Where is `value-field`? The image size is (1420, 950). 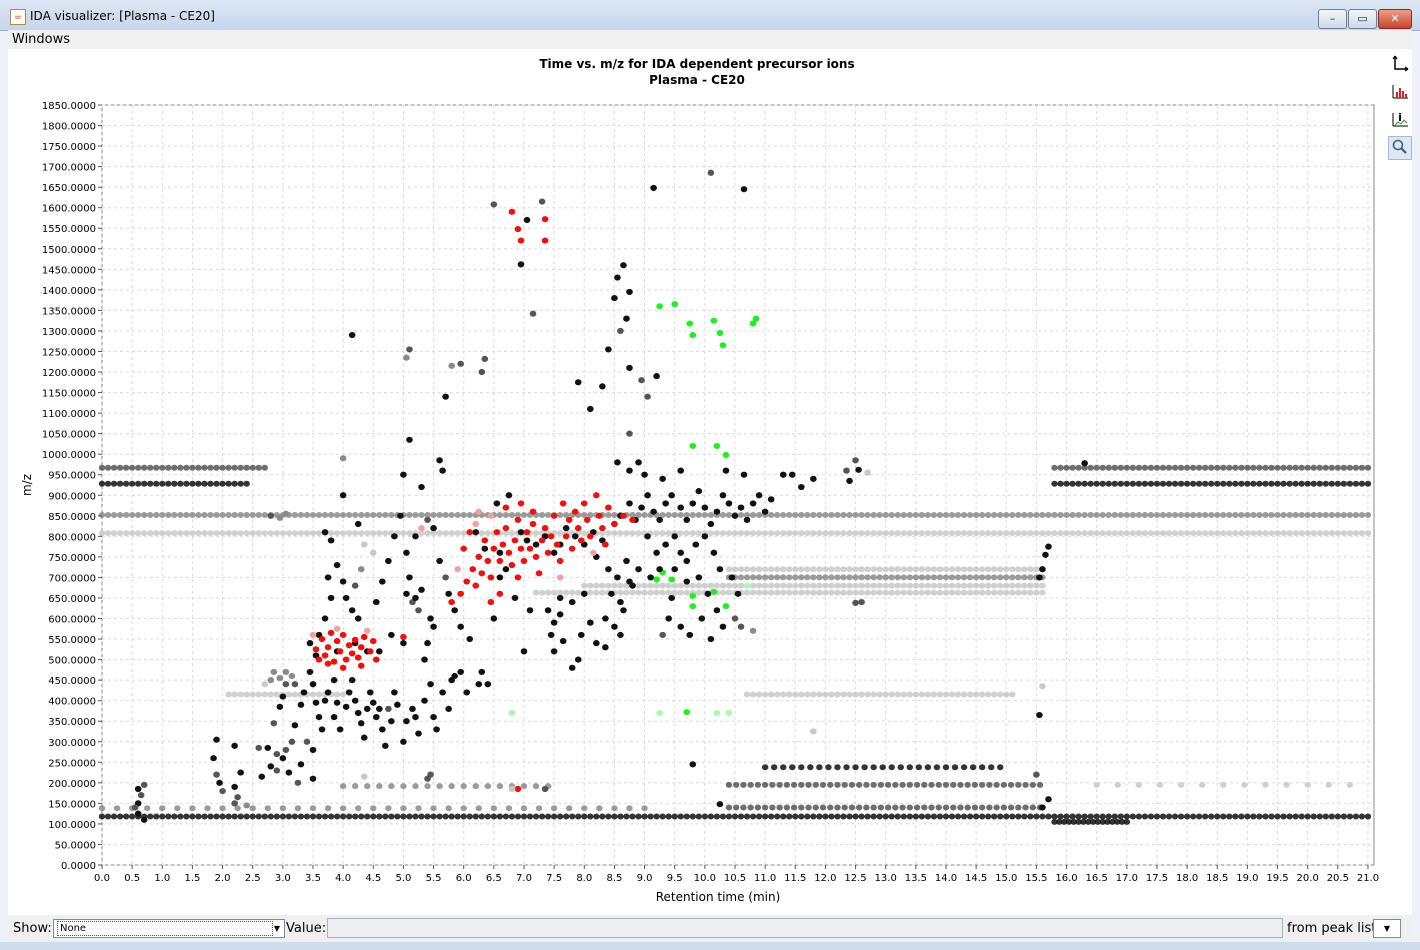 value-field is located at coordinates (805, 928).